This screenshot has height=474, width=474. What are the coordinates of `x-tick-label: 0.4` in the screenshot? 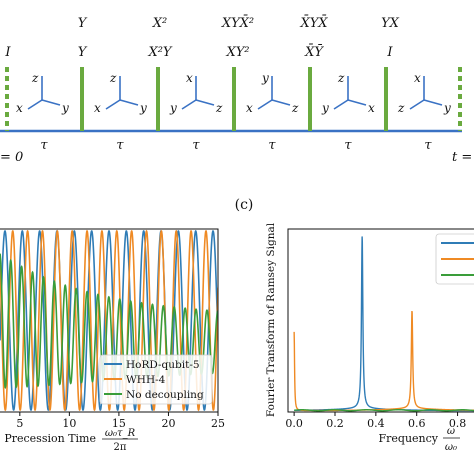 It's located at (376, 423).